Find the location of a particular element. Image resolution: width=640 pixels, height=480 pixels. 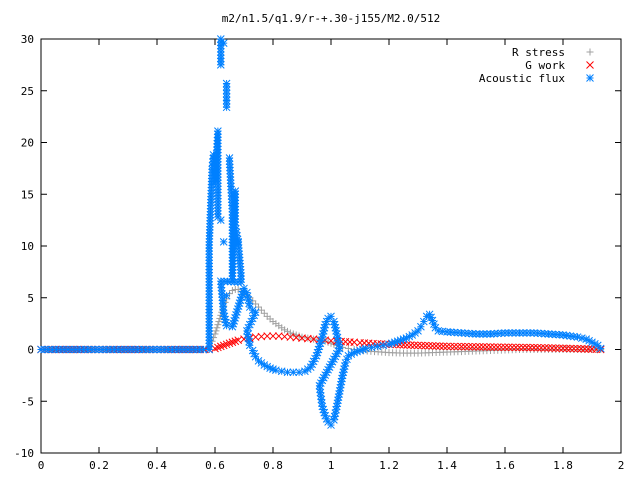

y-tick-label: 0 is located at coordinates (30, 350).